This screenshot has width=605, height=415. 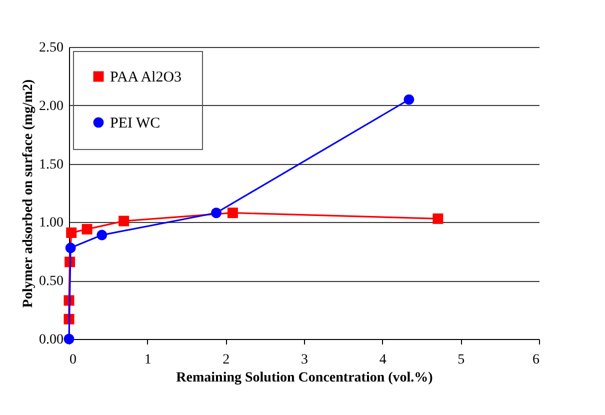 I want to click on y-tick-label: 0.50, so click(x=51, y=282).